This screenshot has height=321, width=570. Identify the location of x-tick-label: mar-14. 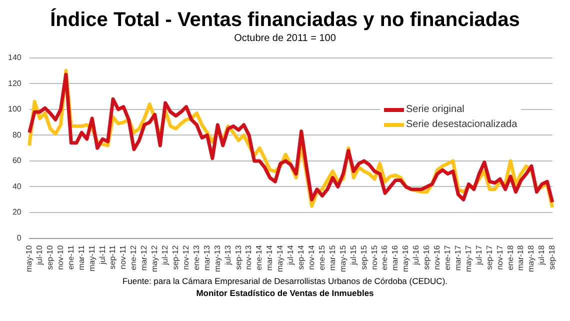
(269, 257).